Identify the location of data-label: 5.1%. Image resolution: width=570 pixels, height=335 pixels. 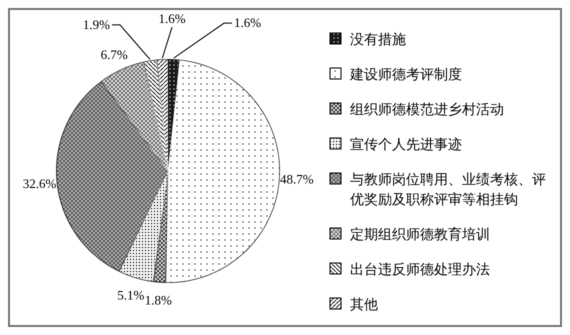
(131, 295).